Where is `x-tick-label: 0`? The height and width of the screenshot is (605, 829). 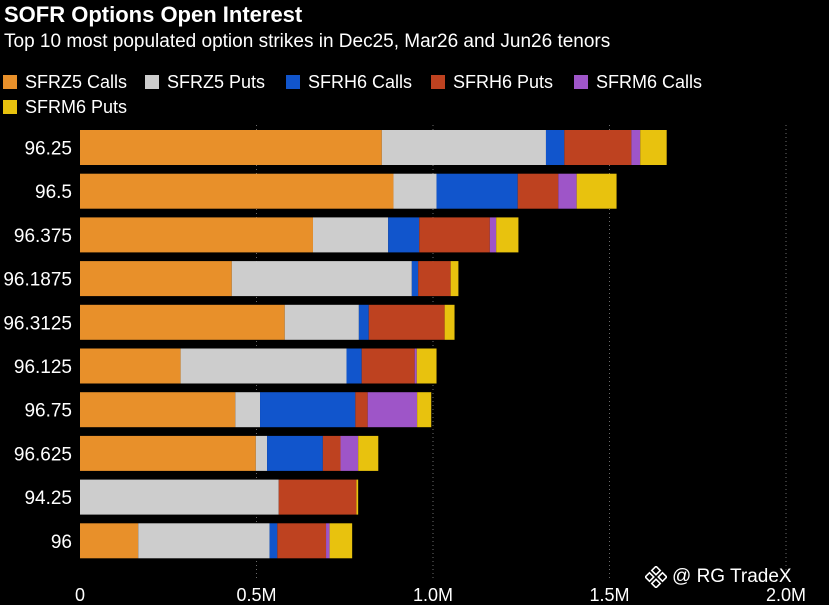
x-tick-label: 0 is located at coordinates (80, 595).